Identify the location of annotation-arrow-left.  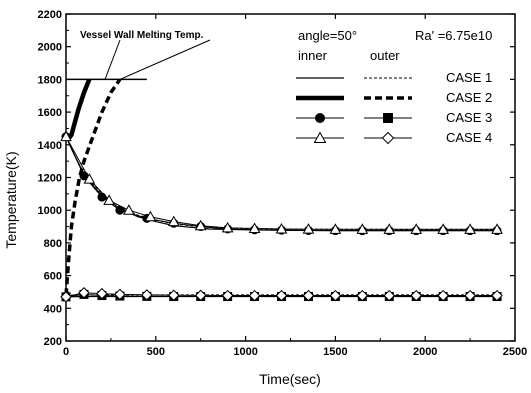
(112, 59).